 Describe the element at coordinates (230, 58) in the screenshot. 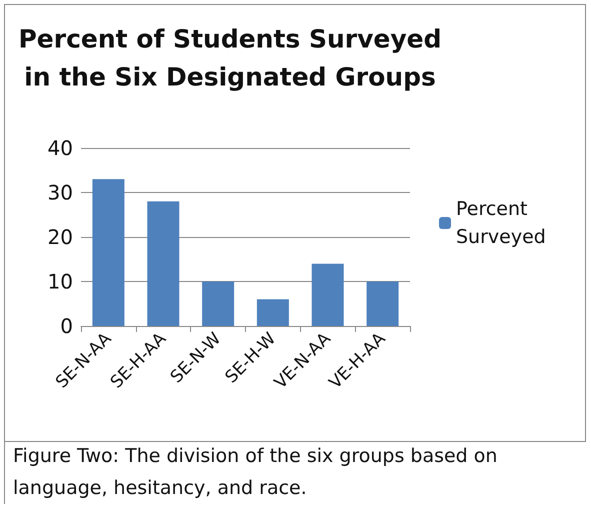

I see `chart-title: Percent of Students Surveyed in the Six Designated Groups` at that location.